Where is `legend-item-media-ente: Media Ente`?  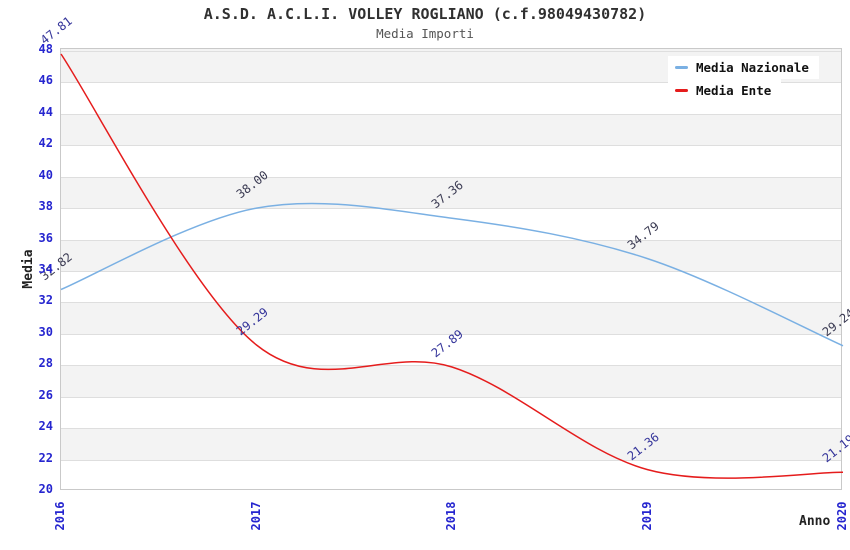
legend-item-media-ente: Media Ente is located at coordinates (725, 90).